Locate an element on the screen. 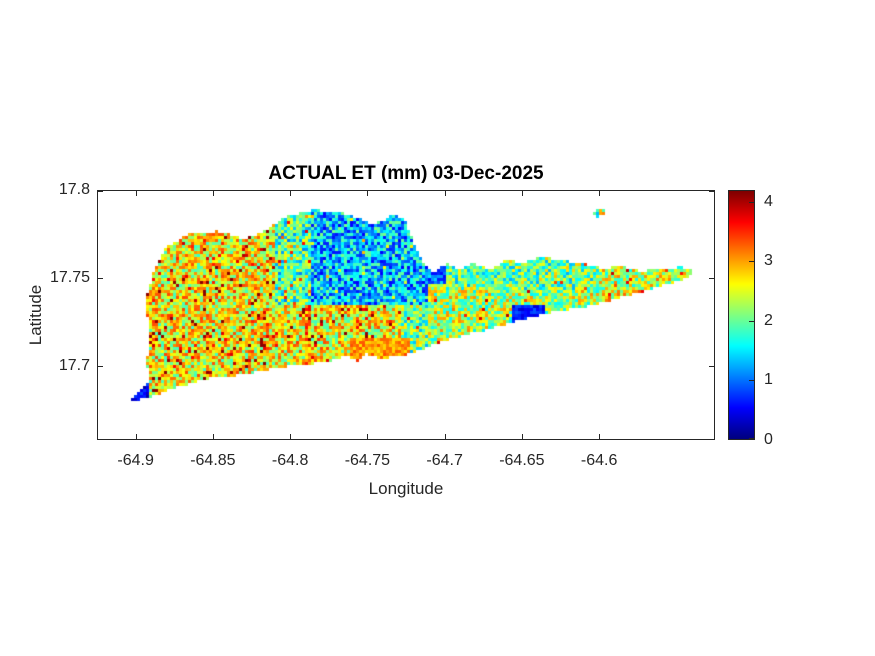  colorbar-tick-label: 0 is located at coordinates (768, 439).